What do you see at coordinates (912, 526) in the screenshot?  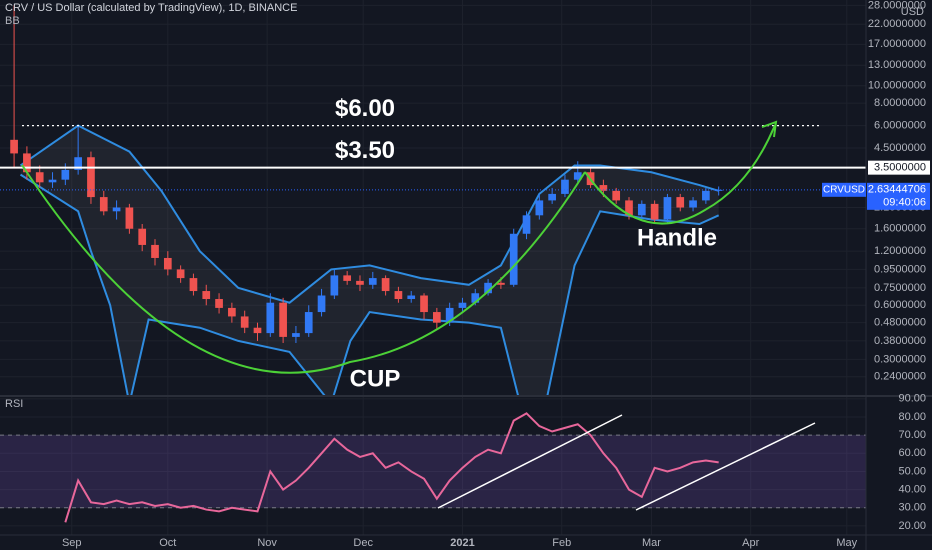 I see `rsi-tick-label: 20.00` at bounding box center [912, 526].